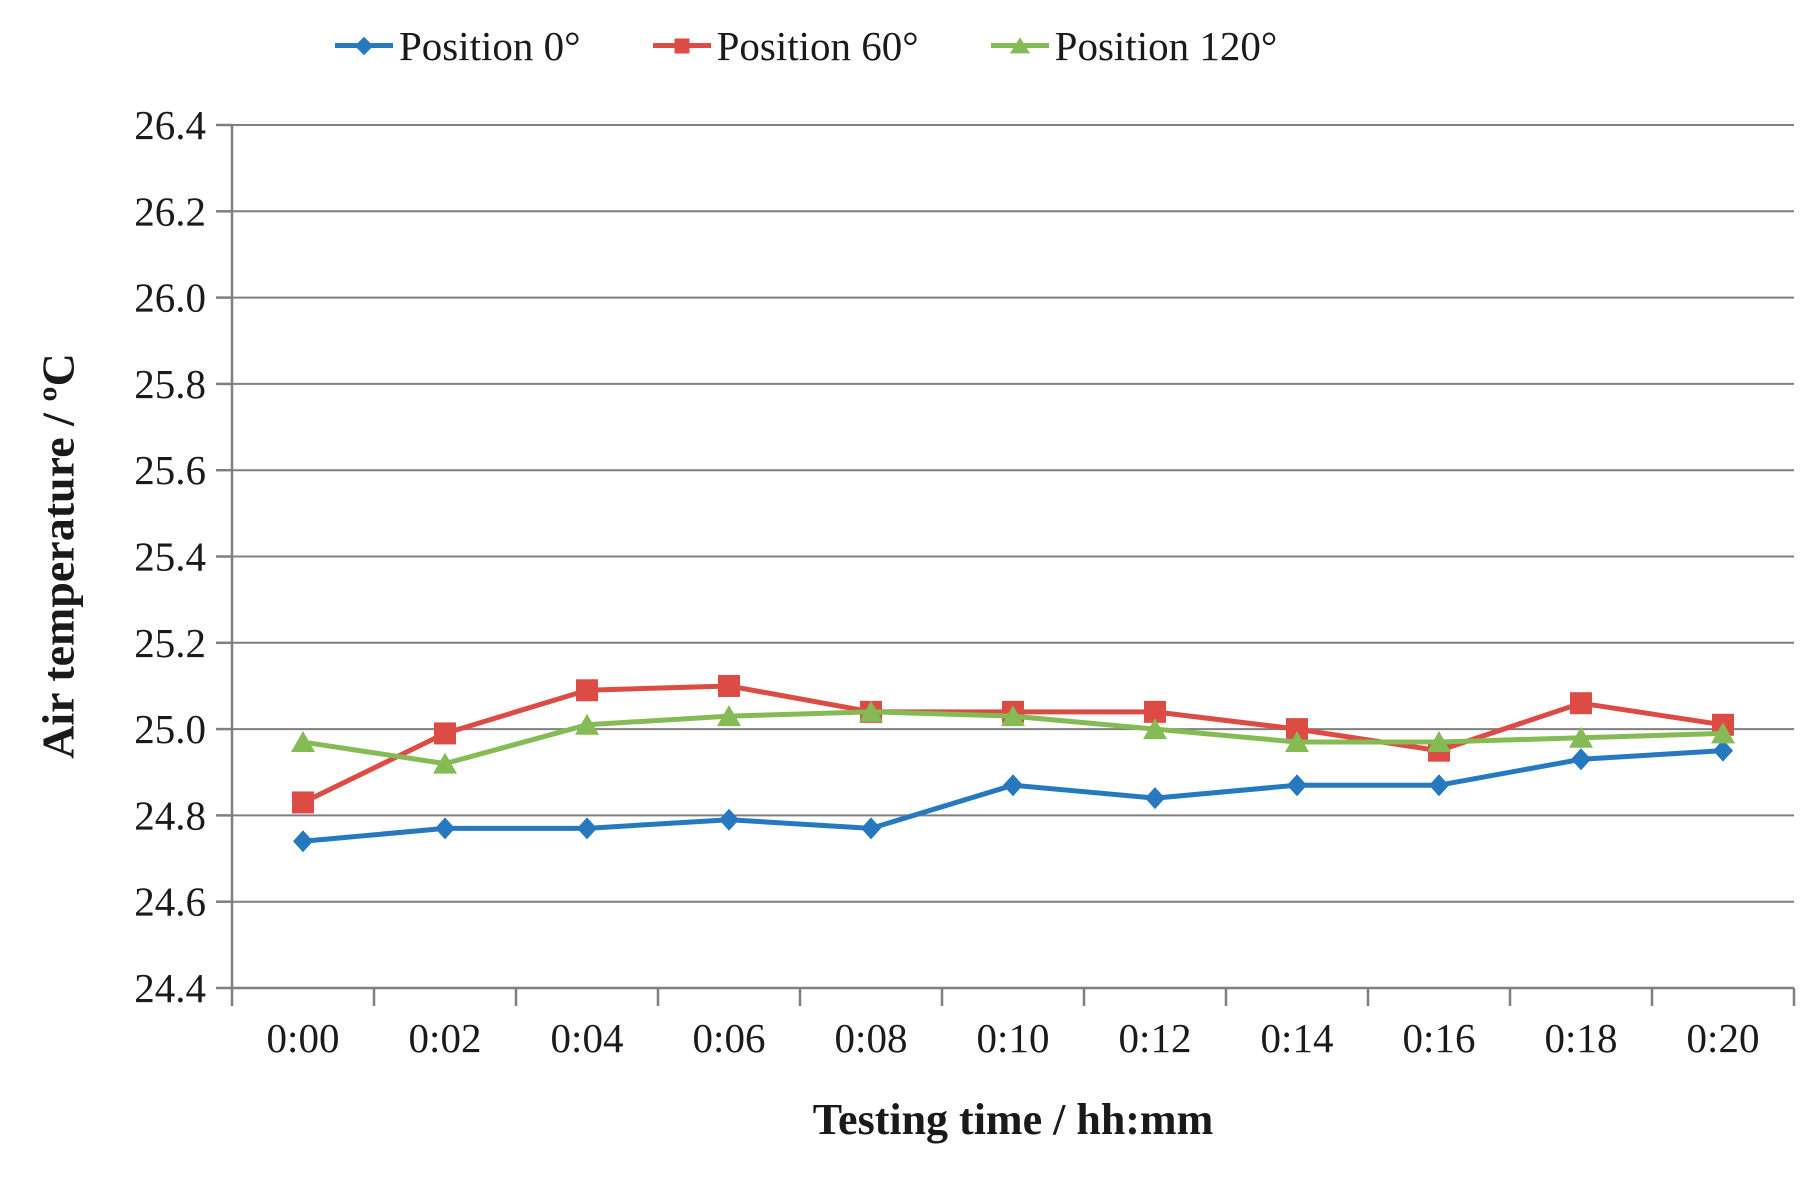 This screenshot has width=1817, height=1190. I want to click on y-tick-label: 24.8, so click(170, 815).